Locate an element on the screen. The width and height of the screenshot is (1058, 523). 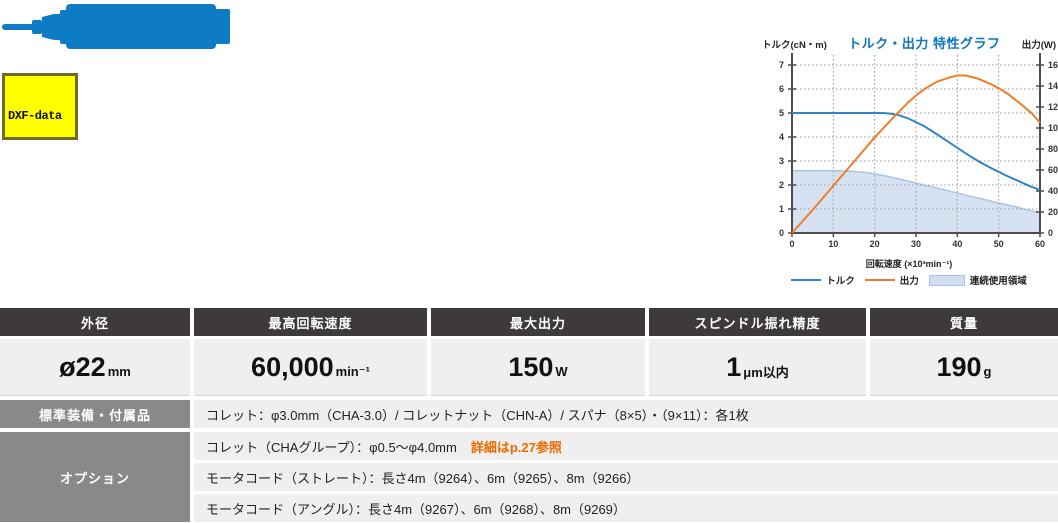
value-number: 60,000 is located at coordinates (292, 366).